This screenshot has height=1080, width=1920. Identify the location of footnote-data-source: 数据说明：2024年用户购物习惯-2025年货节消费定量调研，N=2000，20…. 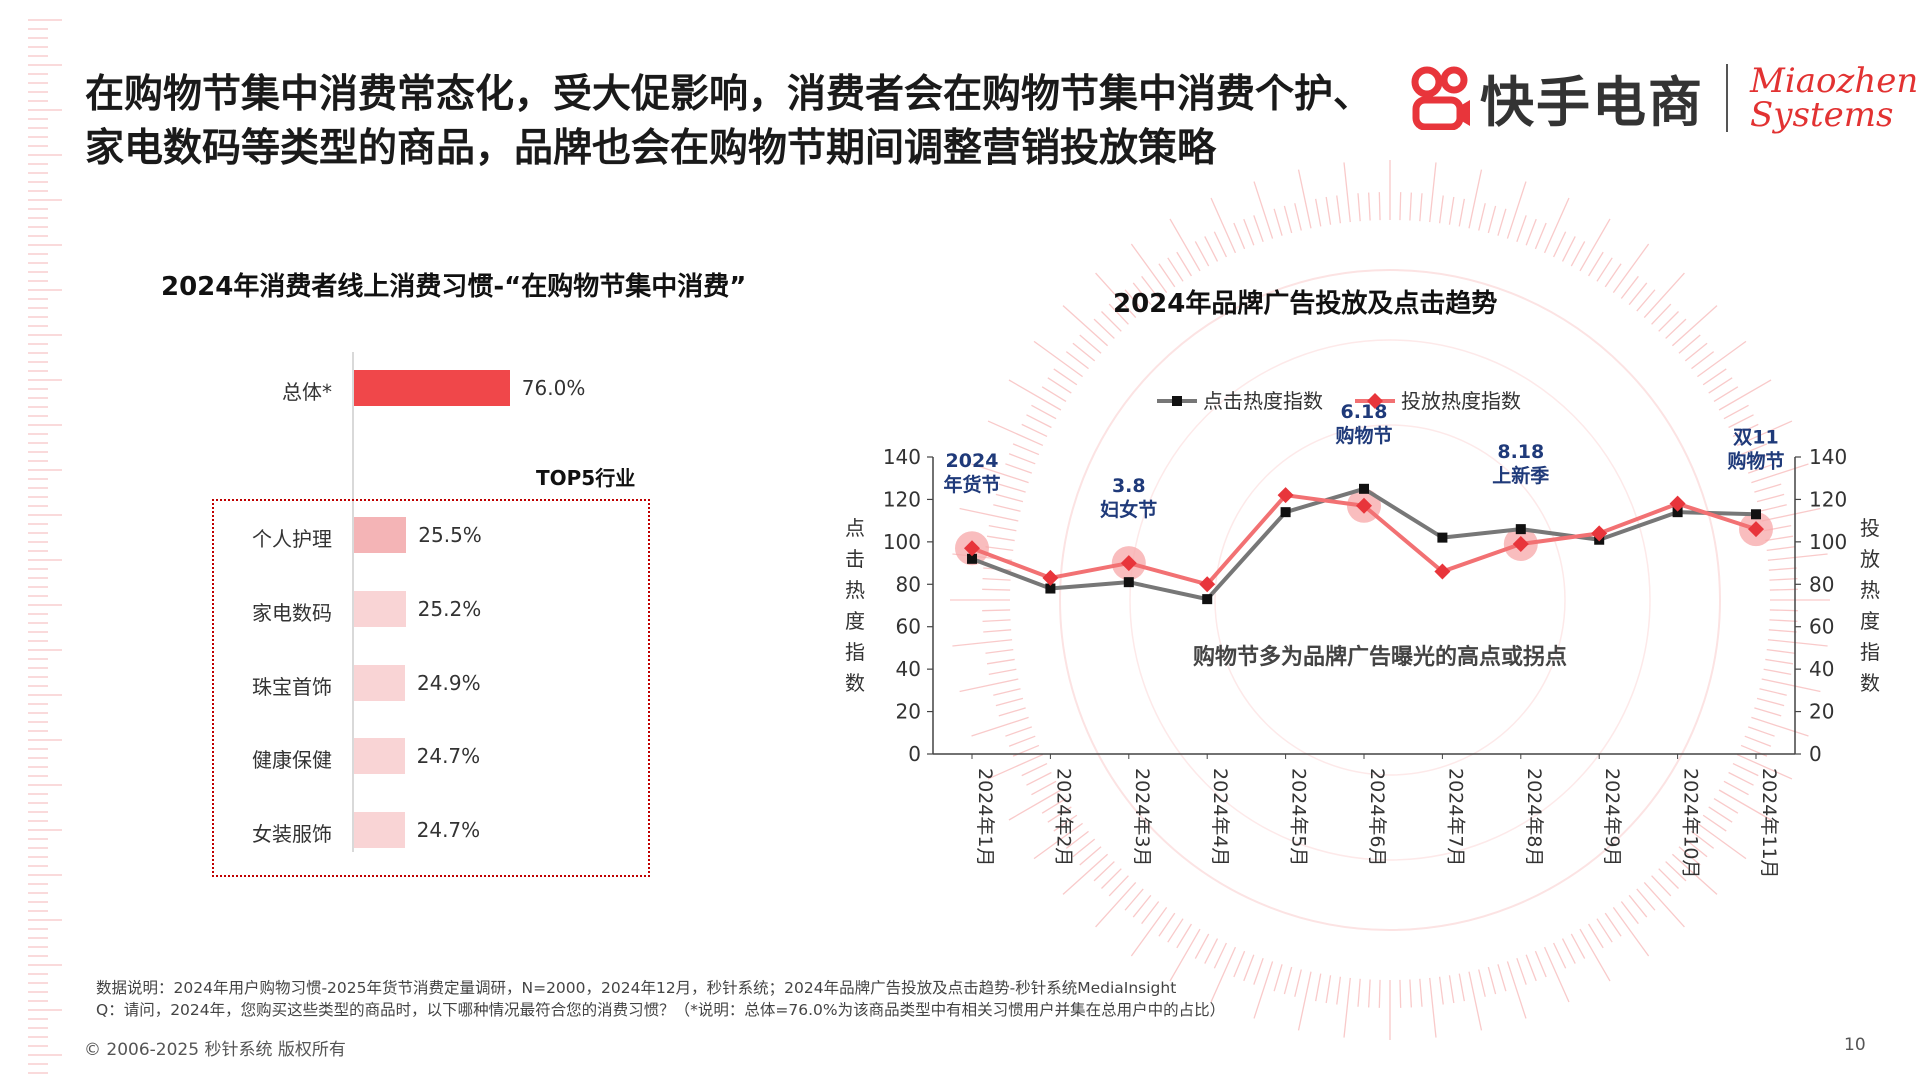
(636, 988).